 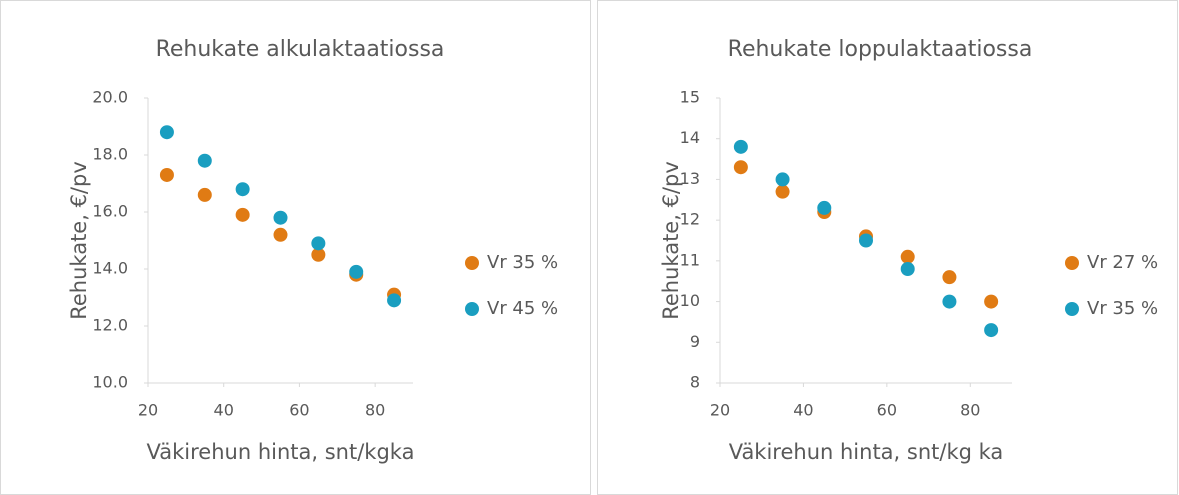 What do you see at coordinates (690, 178) in the screenshot?
I see `y-tick-label: 13` at bounding box center [690, 178].